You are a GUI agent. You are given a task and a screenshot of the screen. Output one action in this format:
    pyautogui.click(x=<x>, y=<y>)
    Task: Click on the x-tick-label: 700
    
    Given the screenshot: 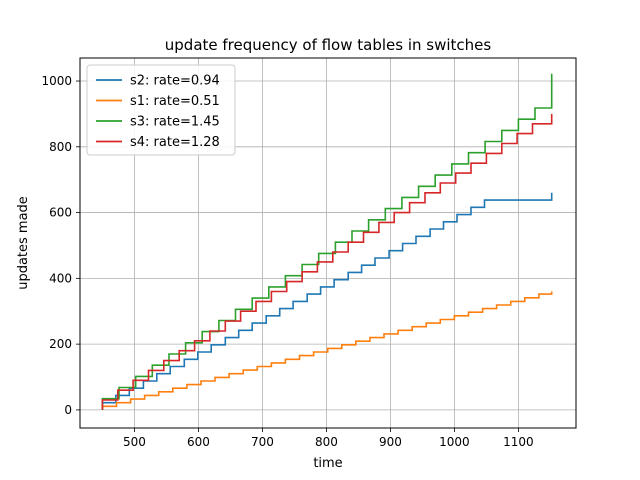 What is the action you would take?
    pyautogui.click(x=262, y=442)
    